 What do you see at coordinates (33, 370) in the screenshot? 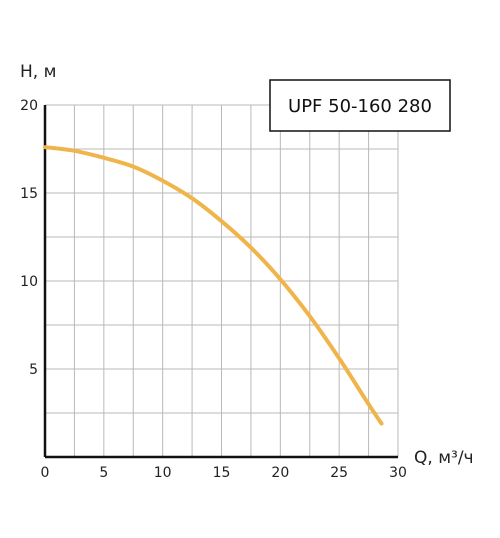
I see `y-tick-label: 5` at bounding box center [33, 370].